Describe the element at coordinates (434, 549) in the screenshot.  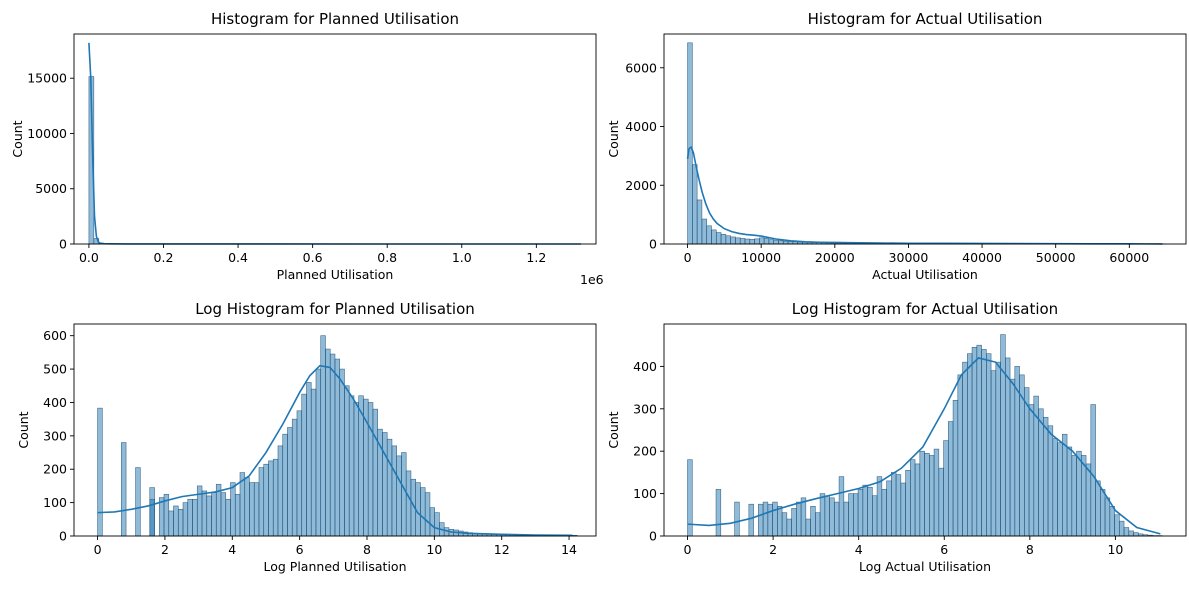
I see `x-tick-label: 10` at that location.